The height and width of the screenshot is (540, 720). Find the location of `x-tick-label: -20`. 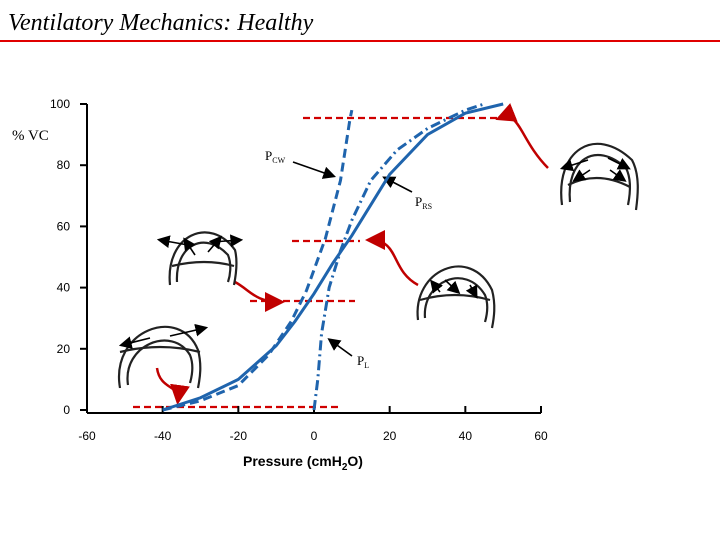

x-tick-label: -20 is located at coordinates (239, 436).